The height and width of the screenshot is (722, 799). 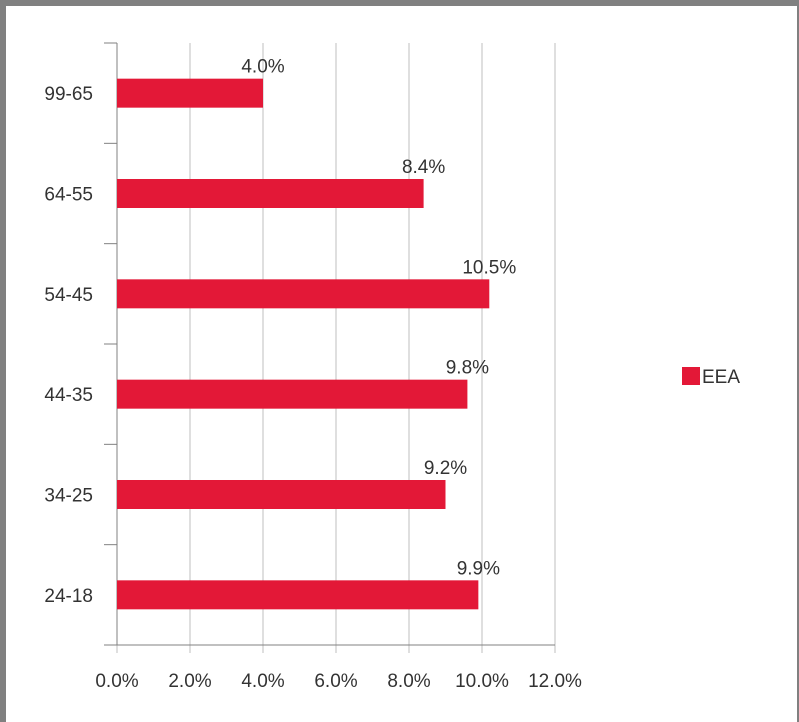 What do you see at coordinates (445, 468) in the screenshot?
I see `data-label: 9.2%` at bounding box center [445, 468].